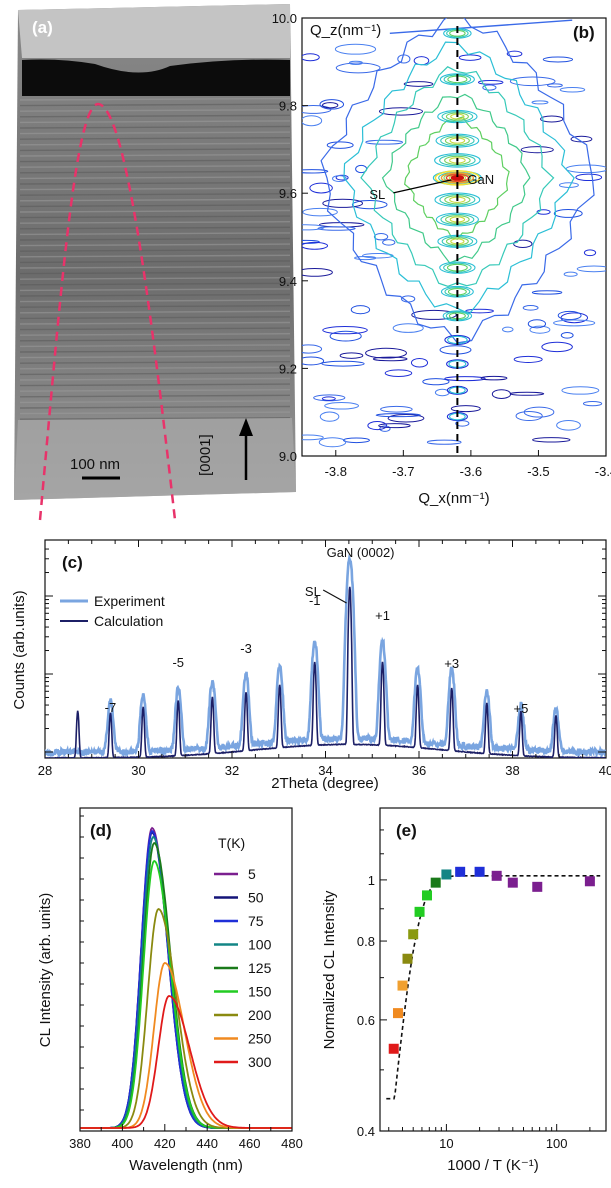  Describe the element at coordinates (493, 1165) in the screenshot. I see `panel-e-xlabel: 1000 / T (K⁻¹)` at that location.